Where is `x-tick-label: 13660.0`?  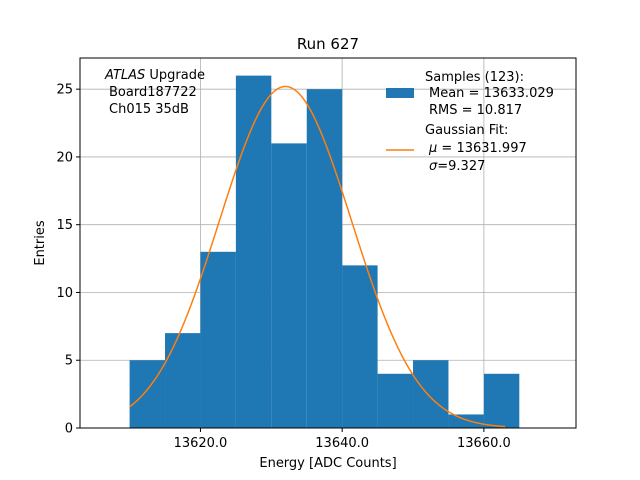 x-tick-label: 13660.0 is located at coordinates (484, 443).